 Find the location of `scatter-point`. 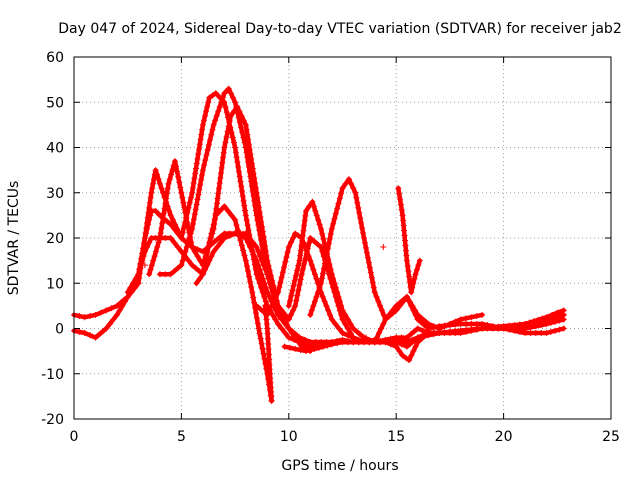

scatter-point is located at coordinates (144, 265).